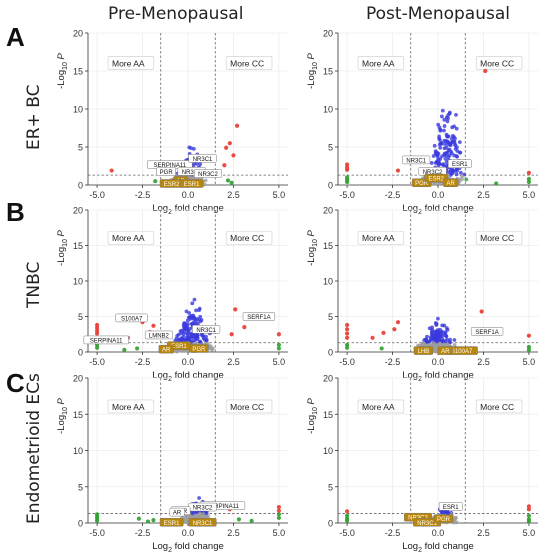 This screenshot has width=550, height=555. What do you see at coordinates (445, 352) in the screenshot?
I see `gene-label: AR` at bounding box center [445, 352].